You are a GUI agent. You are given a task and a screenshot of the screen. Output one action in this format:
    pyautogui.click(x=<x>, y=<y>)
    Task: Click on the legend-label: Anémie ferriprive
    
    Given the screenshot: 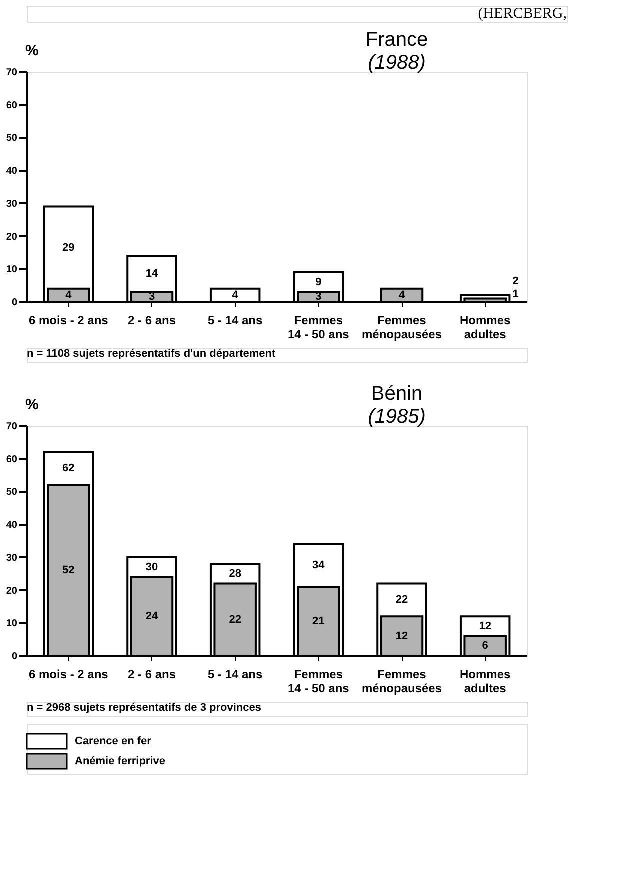 What is the action you would take?
    pyautogui.click(x=120, y=762)
    